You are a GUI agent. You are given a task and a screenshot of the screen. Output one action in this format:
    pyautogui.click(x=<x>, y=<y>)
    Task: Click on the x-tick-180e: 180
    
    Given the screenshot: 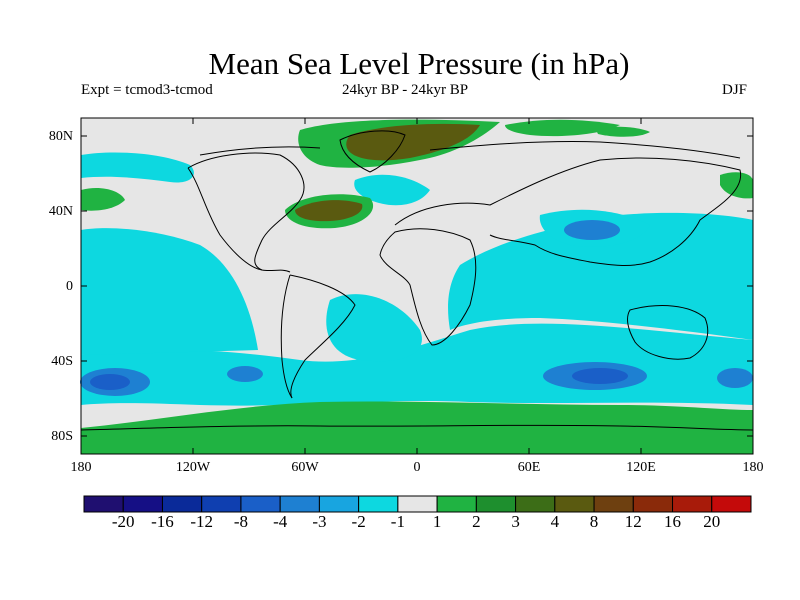 What is the action you would take?
    pyautogui.click(x=753, y=467)
    